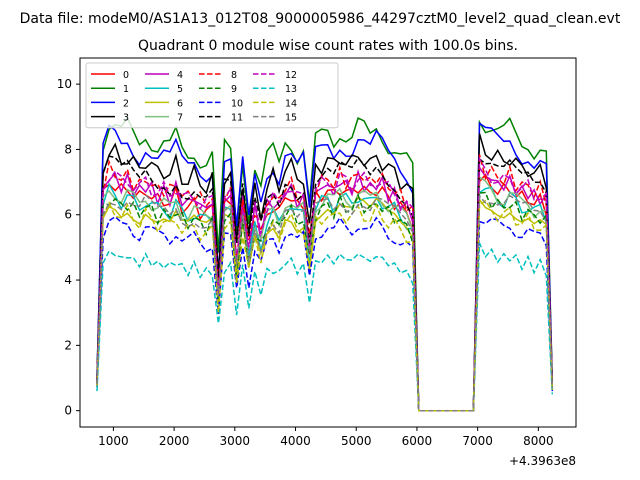  I want to click on legend-label-7: 7, so click(180, 118).